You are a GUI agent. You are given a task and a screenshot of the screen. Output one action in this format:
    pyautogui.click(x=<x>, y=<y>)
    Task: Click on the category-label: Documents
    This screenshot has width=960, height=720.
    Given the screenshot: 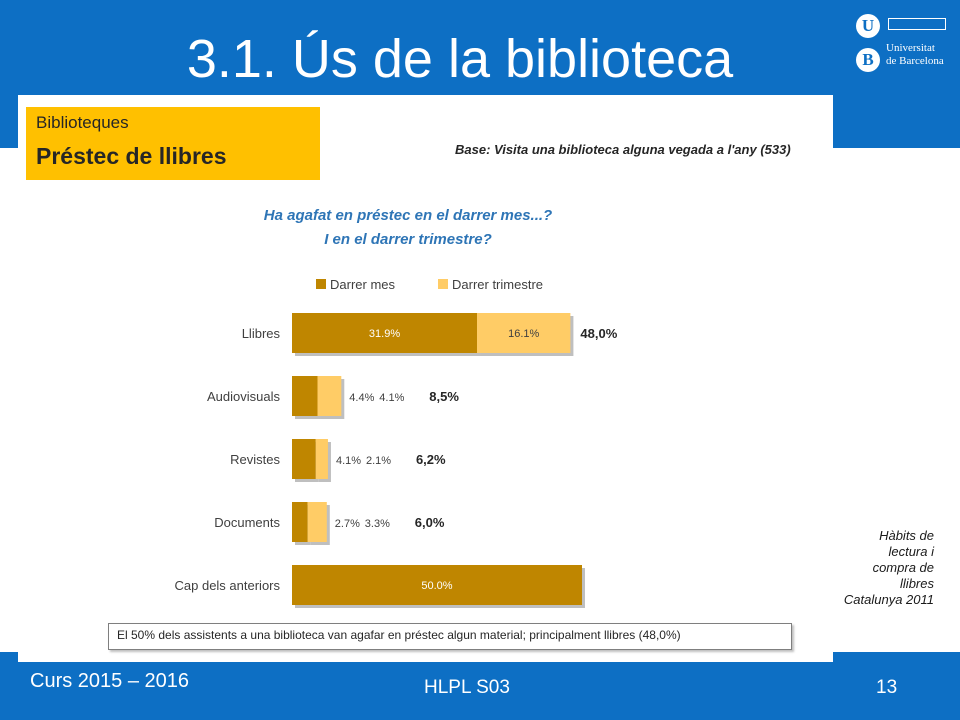 What is the action you would take?
    pyautogui.click(x=247, y=522)
    